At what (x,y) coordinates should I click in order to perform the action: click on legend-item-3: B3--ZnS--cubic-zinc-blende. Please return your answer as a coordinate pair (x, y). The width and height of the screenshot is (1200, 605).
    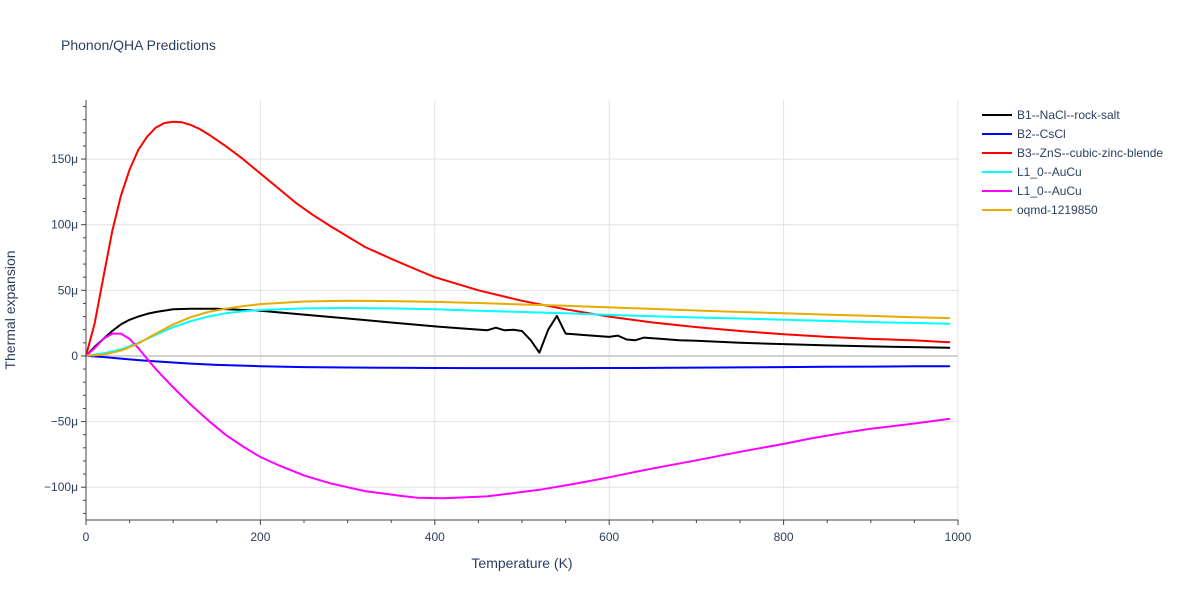
    Looking at the image, I should click on (1072, 153).